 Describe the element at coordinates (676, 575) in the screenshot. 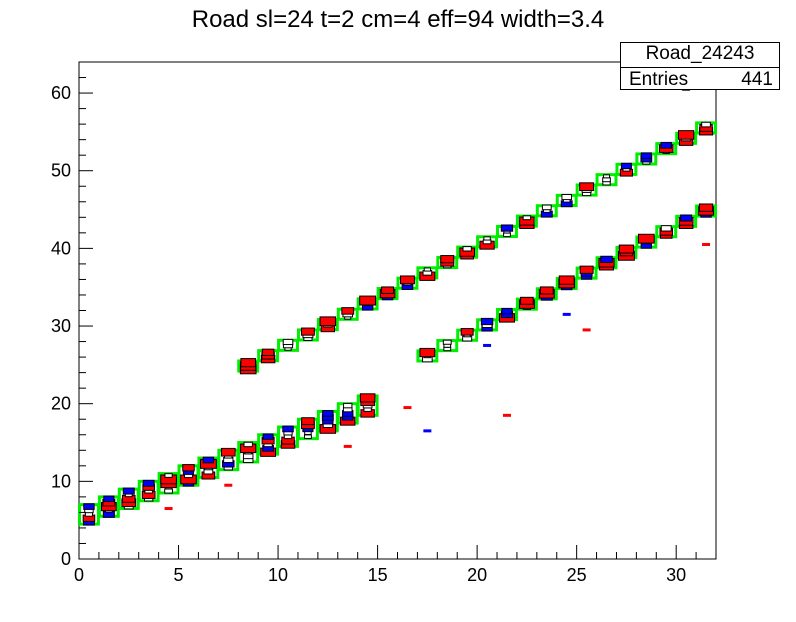

I see `x-tick-label: 30` at that location.